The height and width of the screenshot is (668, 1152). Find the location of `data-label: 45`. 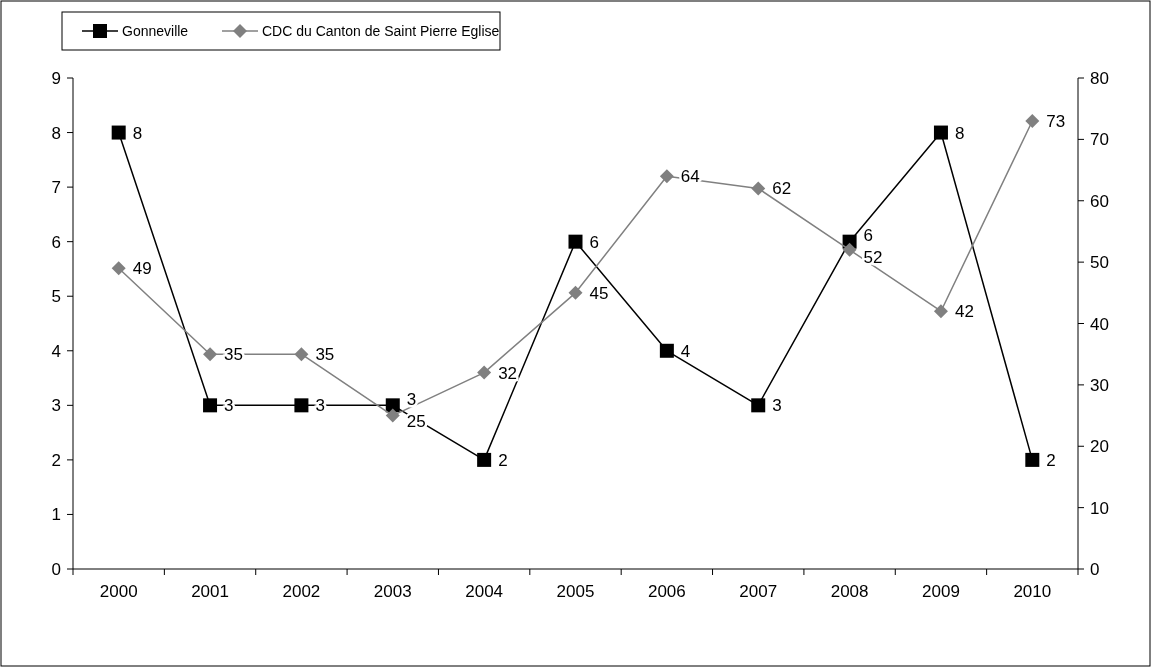

data-label: 45 is located at coordinates (599, 293).